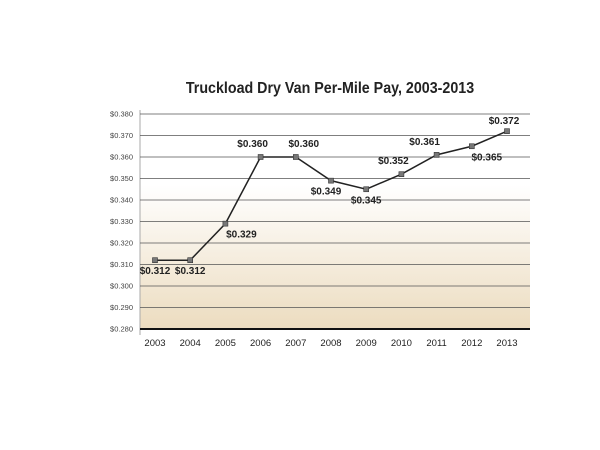 Image resolution: width=600 pixels, height=450 pixels. Describe the element at coordinates (154, 343) in the screenshot. I see `x-tick-label: 2003` at that location.